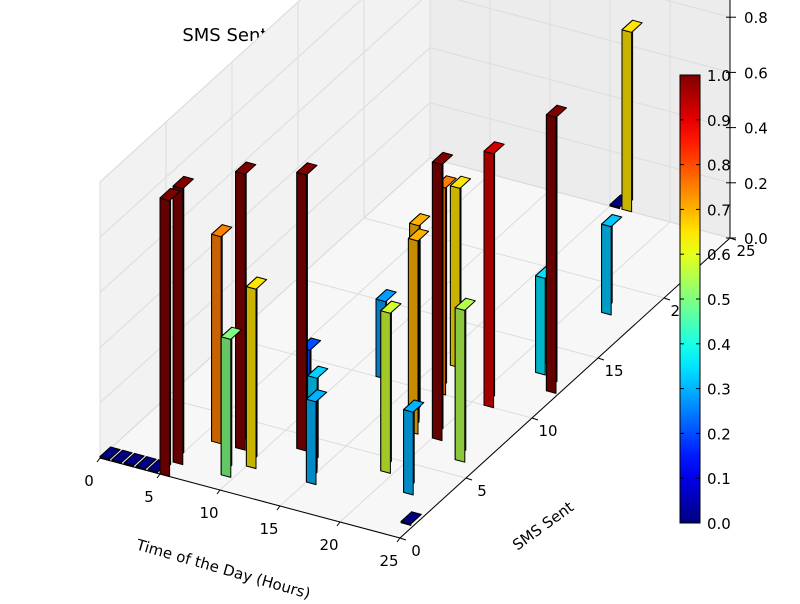 The height and width of the screenshot is (604, 800). Describe the element at coordinates (543, 526) in the screenshot. I see `y-axis-label: SMS Sent` at that location.